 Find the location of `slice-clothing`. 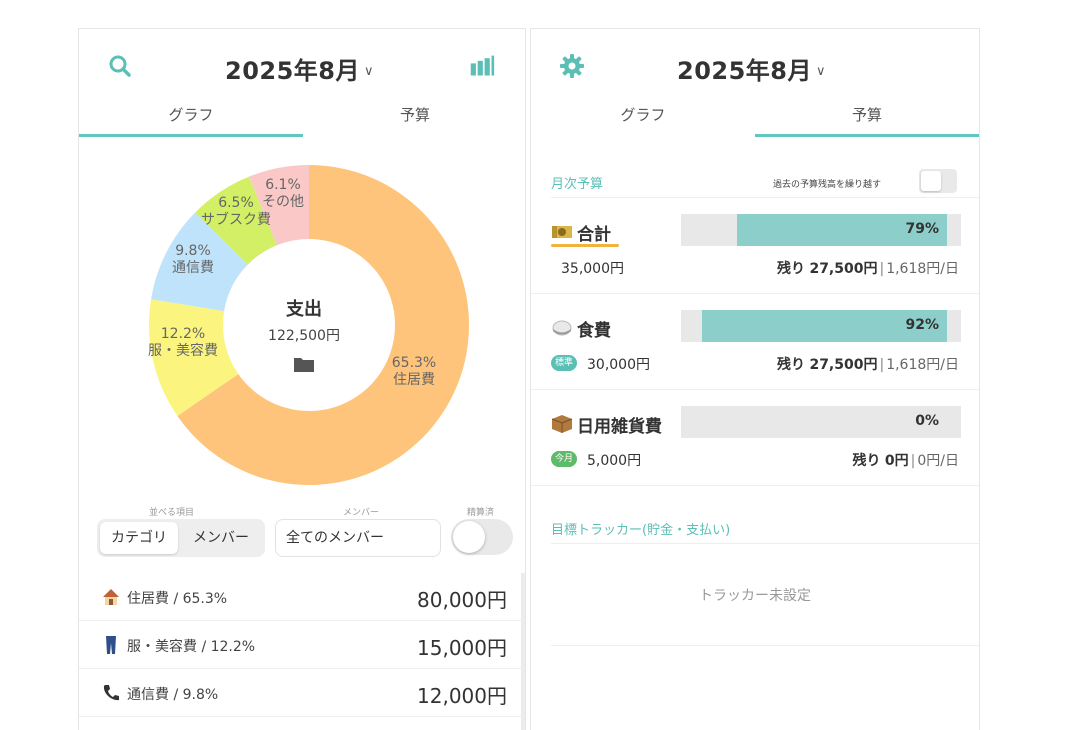

slice-clothing is located at coordinates (194, 358).